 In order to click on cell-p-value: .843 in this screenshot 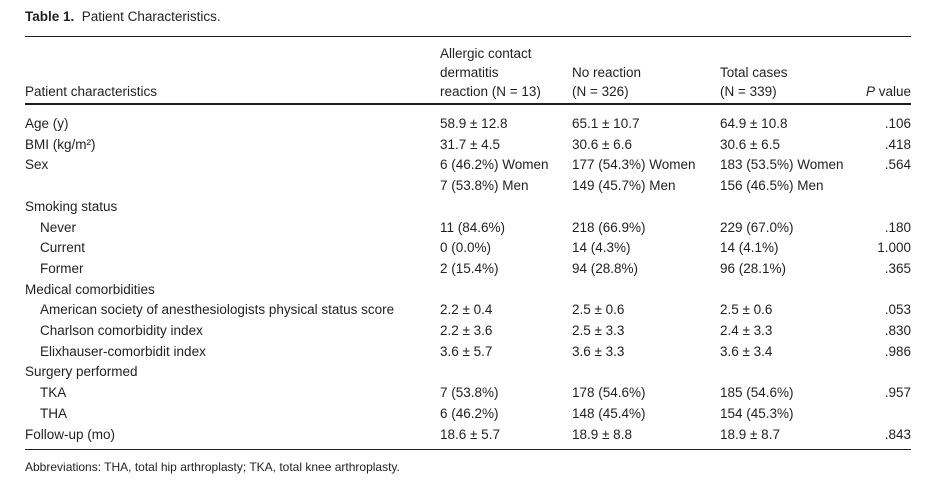, I will do `click(897, 434)`.